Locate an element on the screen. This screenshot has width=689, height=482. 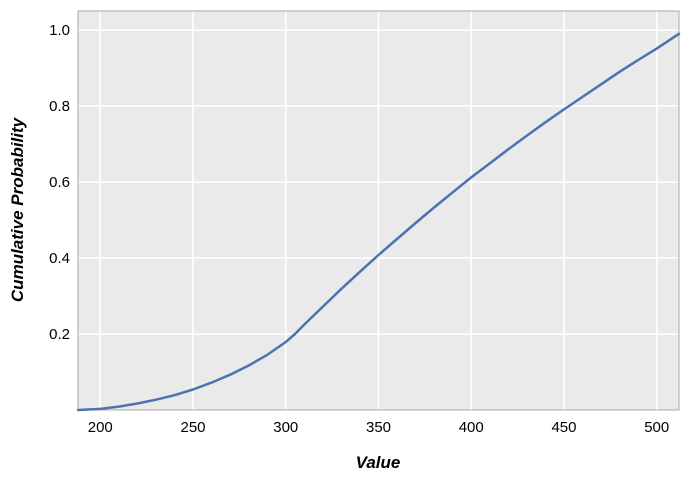
x-tick-labels: 200 250 300 350 400 450 500 is located at coordinates (379, 427).